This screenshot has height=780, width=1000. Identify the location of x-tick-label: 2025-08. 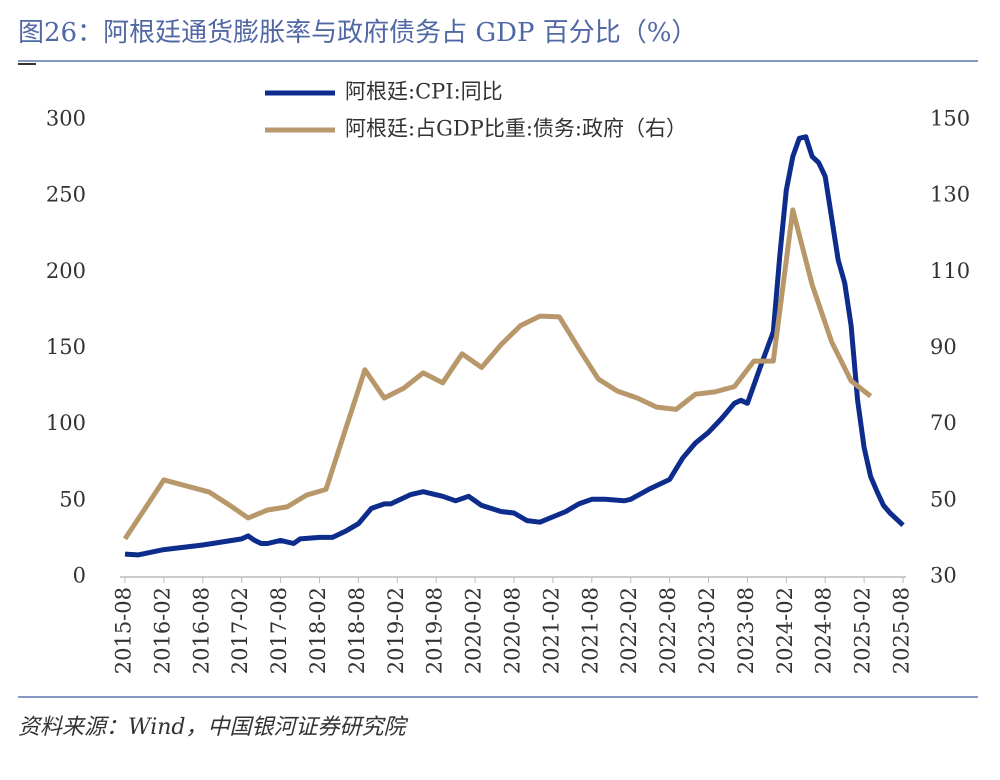
(902, 630).